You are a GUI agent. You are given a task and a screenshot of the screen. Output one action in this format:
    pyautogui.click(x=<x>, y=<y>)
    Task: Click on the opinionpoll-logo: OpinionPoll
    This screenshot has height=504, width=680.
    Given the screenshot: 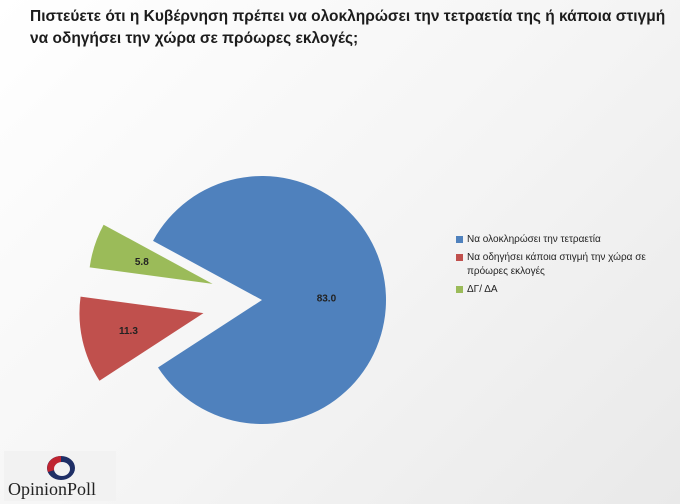 What is the action you would take?
    pyautogui.click(x=60, y=476)
    